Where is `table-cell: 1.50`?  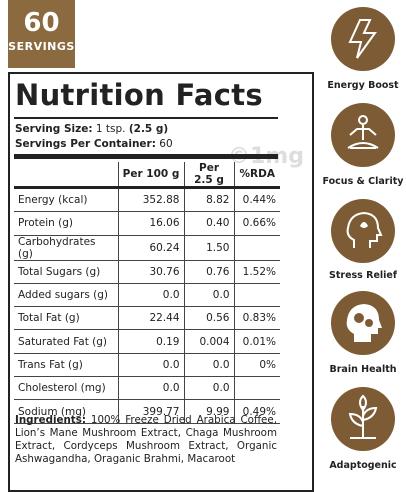
table-cell: 1.50 is located at coordinates (208, 248).